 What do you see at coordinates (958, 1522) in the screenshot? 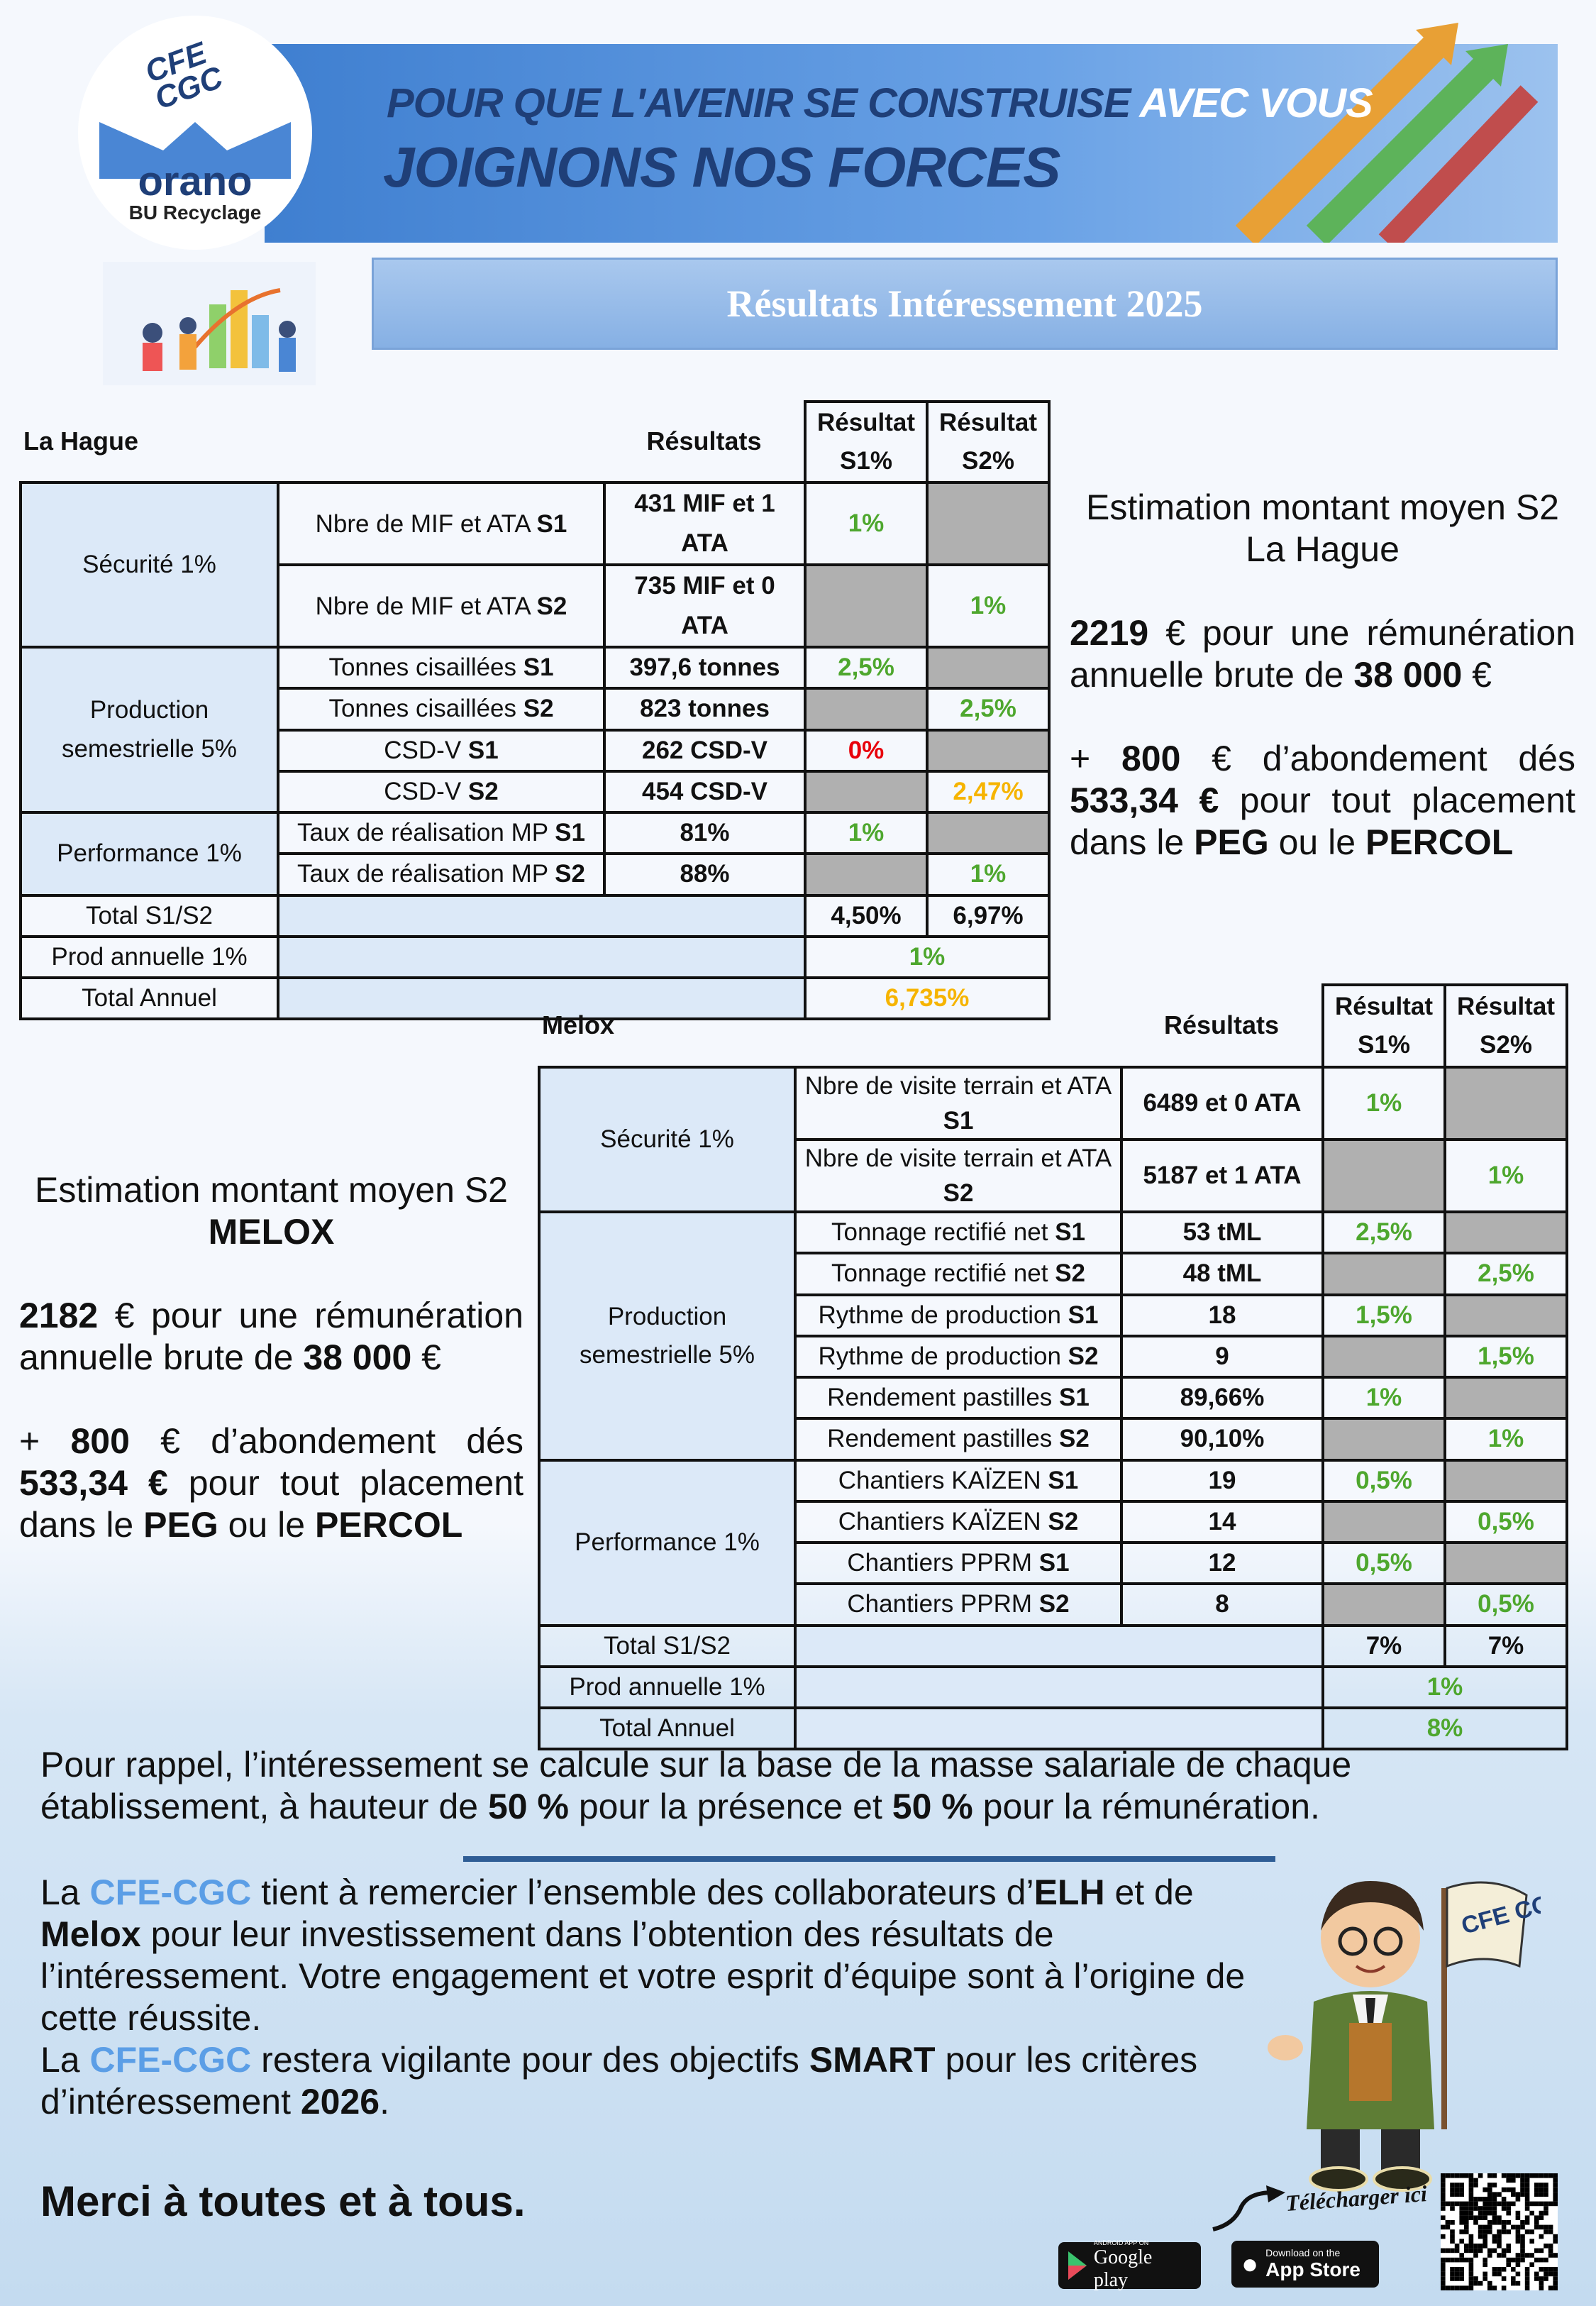
I see `criterion-cell: Chantiers KAÏZEN S2` at bounding box center [958, 1522].